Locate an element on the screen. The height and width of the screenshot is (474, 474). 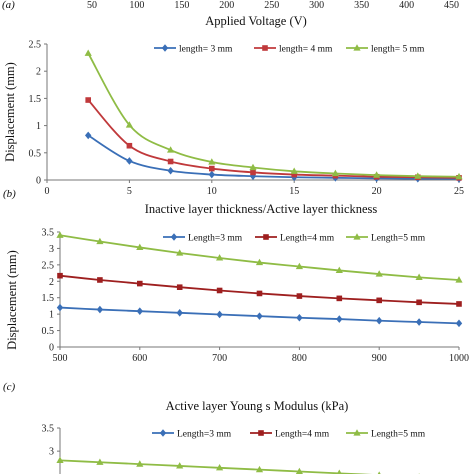
chart-c-y-tick-label: 1 is located at coordinates (51, 315).